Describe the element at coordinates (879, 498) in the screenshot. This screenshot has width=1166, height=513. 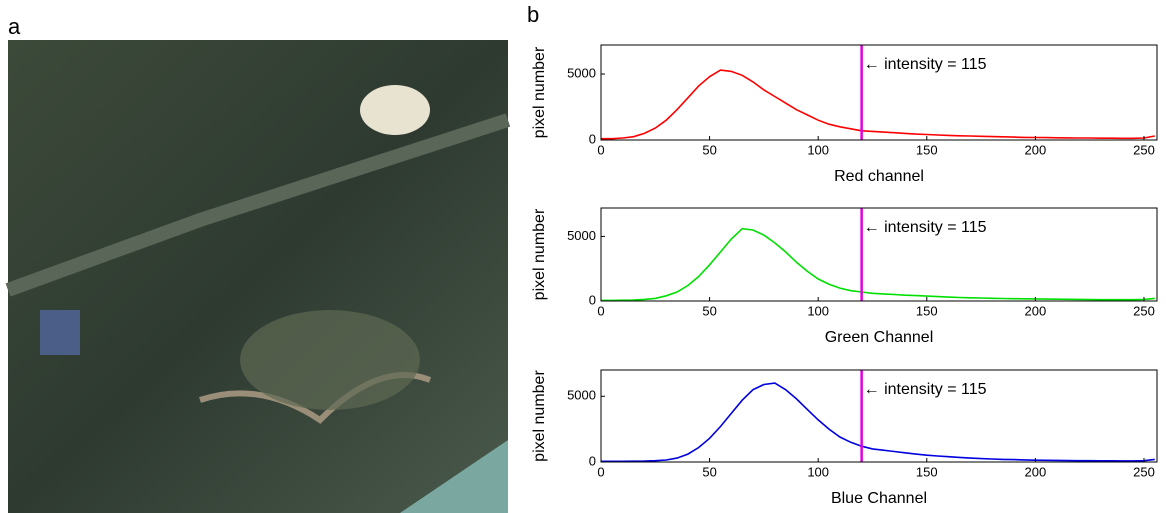
I see `x-axis-label: Blue Channel` at that location.